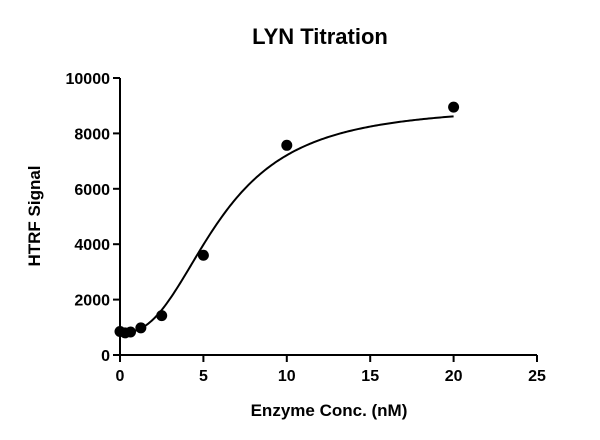 The height and width of the screenshot is (440, 600). I want to click on y-tick-label: 8000, so click(92, 134).